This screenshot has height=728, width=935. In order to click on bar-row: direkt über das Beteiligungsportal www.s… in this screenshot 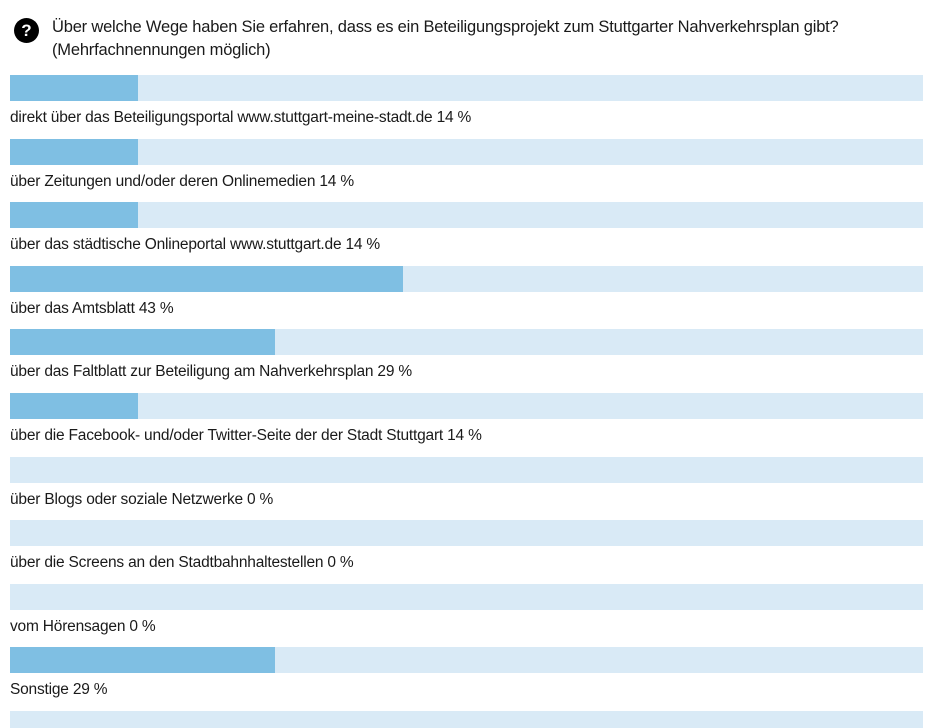, I will do `click(466, 100)`.